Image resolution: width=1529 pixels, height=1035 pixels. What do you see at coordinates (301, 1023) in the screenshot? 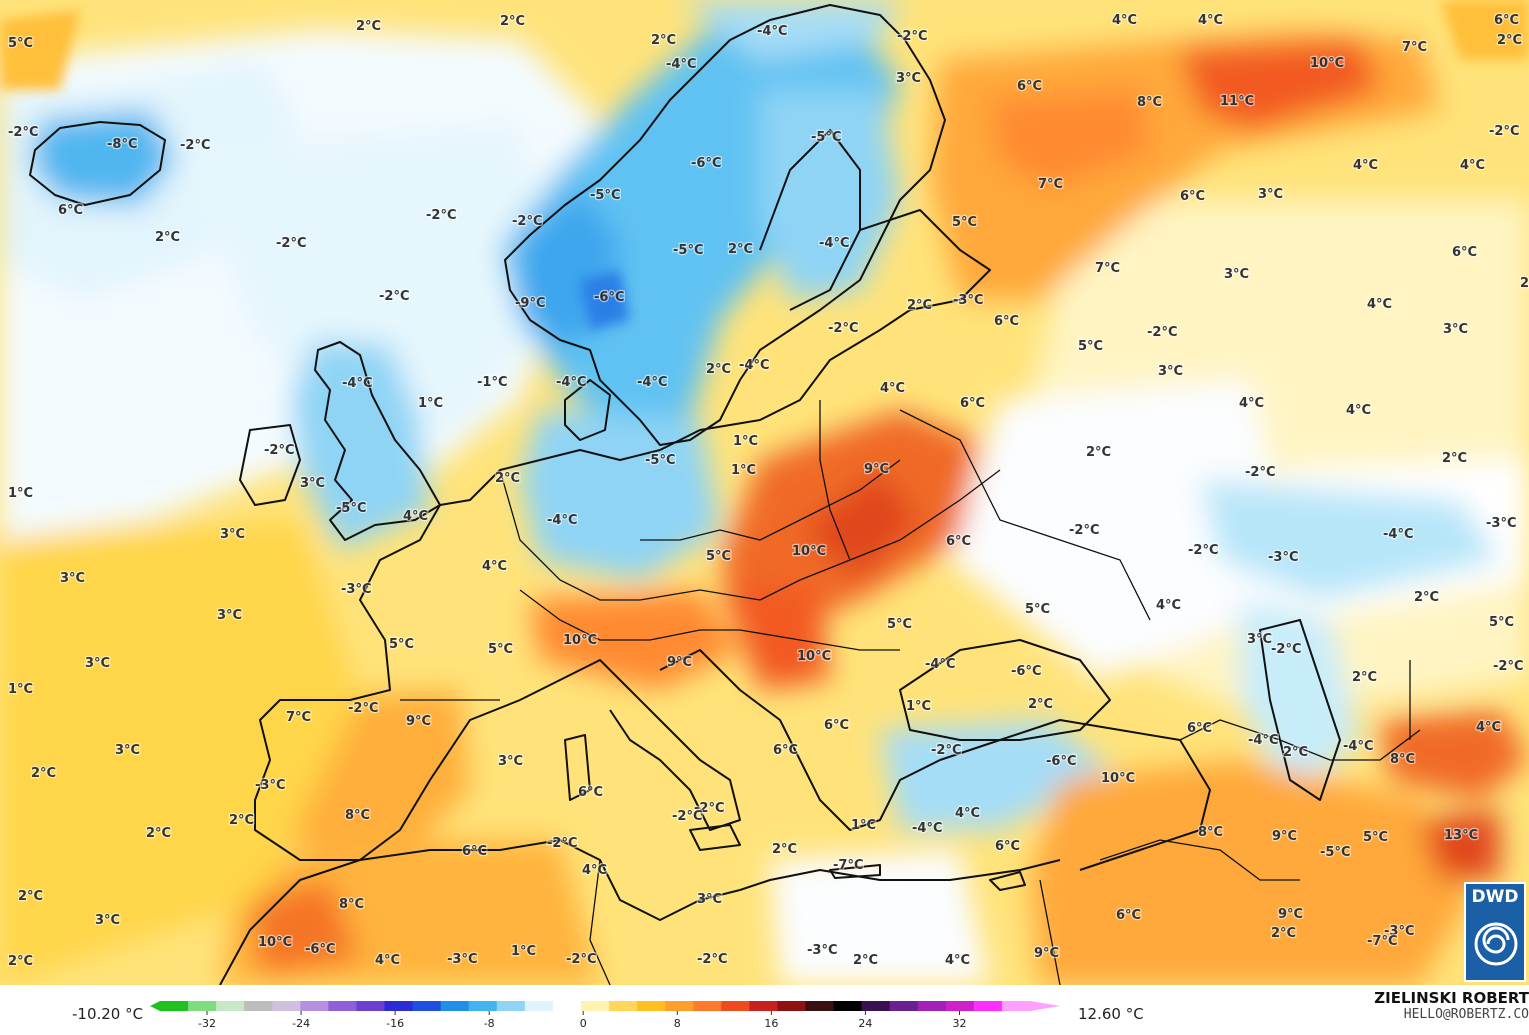
I see `scale-tick-label: -24` at bounding box center [301, 1023].